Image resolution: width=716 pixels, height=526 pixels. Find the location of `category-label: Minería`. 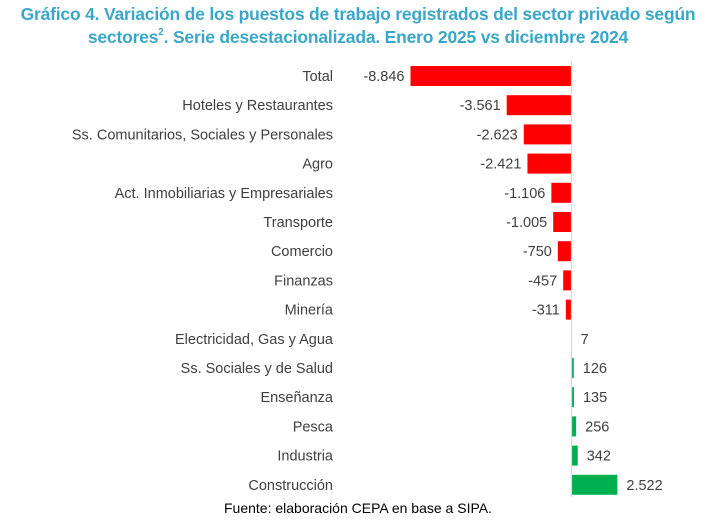

category-label: Minería is located at coordinates (309, 311).